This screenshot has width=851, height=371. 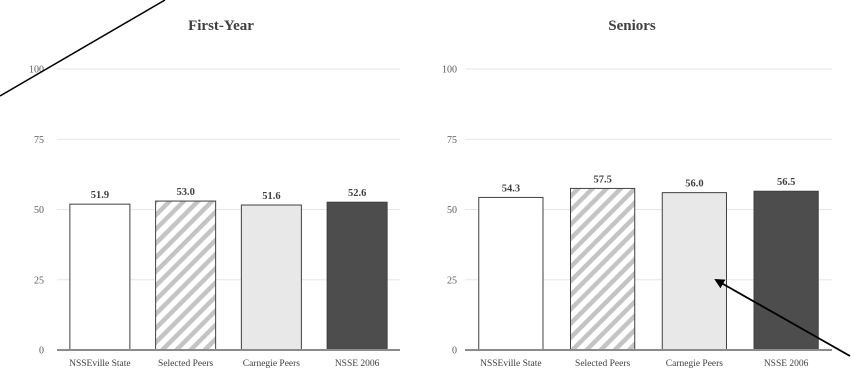 What do you see at coordinates (357, 193) in the screenshot?
I see `data-label: 52.6` at bounding box center [357, 193].